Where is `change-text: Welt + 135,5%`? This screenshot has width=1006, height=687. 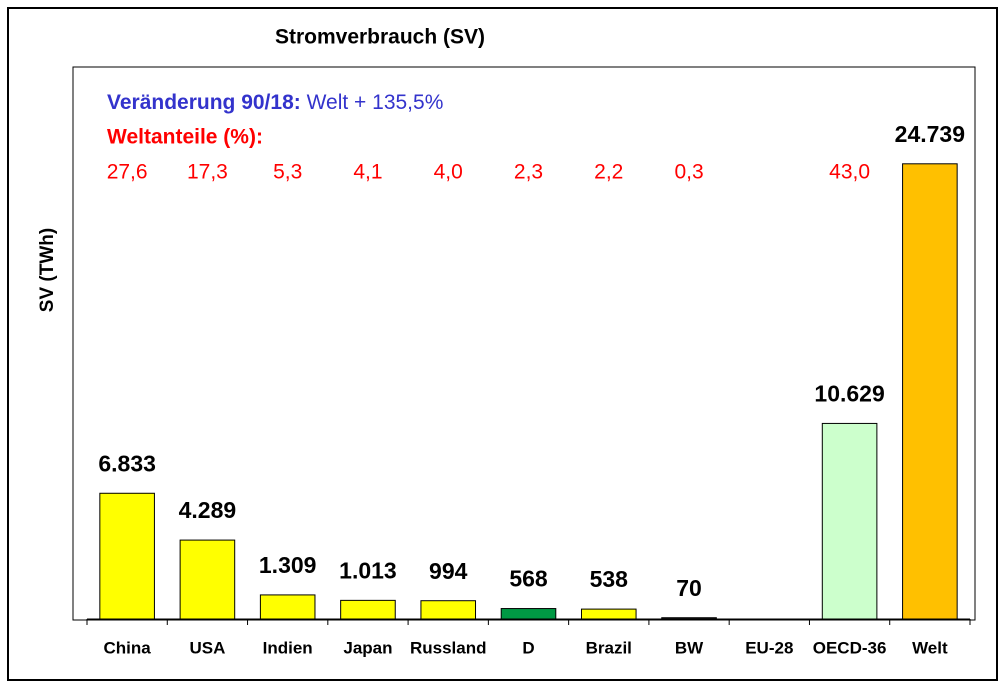
change-text: Welt + 135,5% is located at coordinates (375, 102).